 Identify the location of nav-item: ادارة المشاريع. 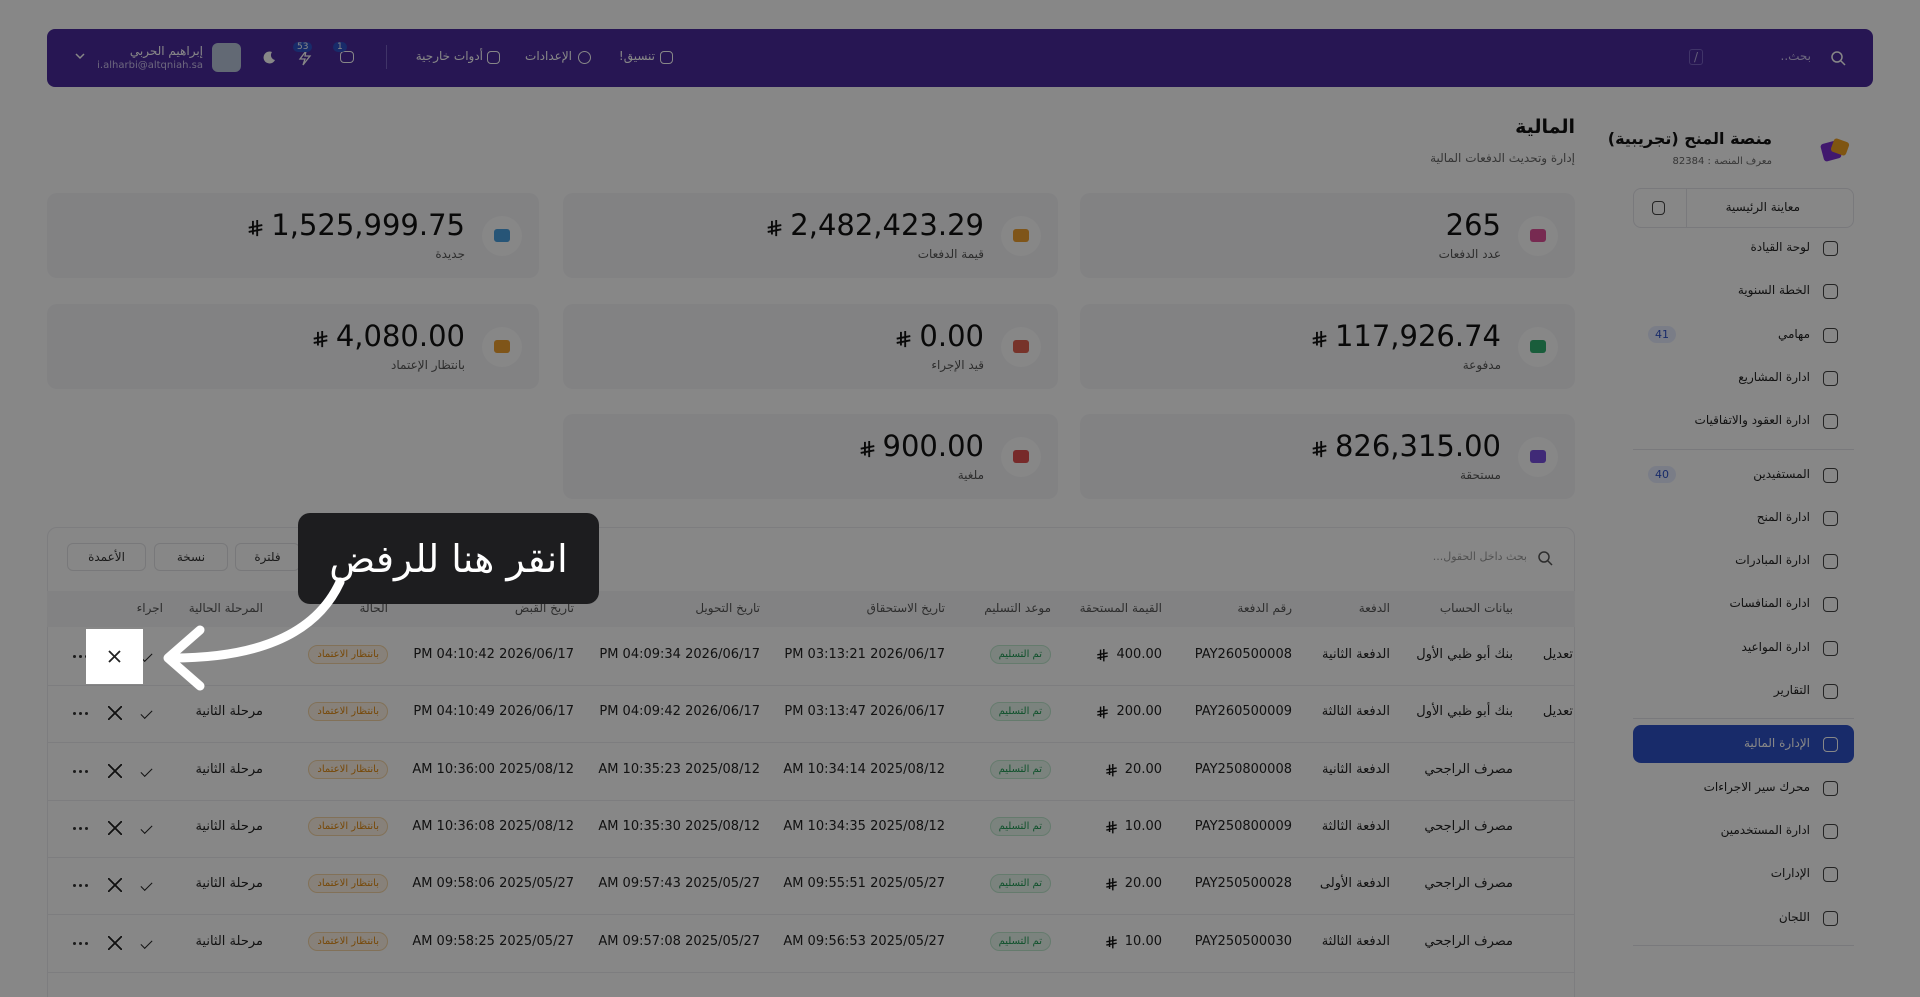
(1774, 376).